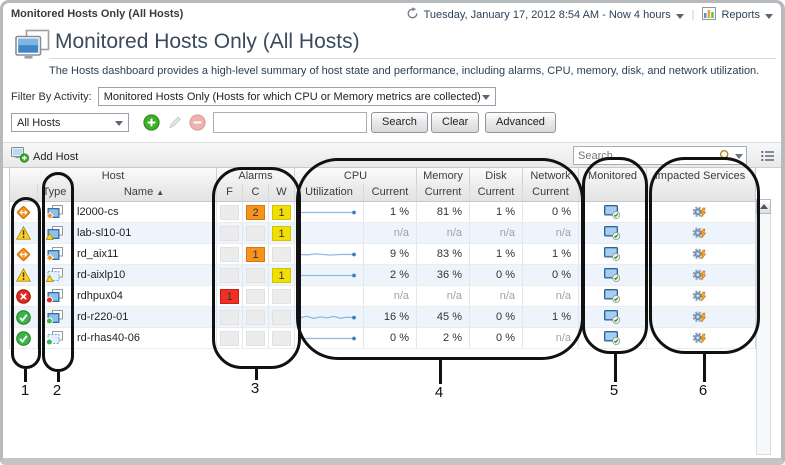  I want to click on scrollbar-up-button, so click(763, 206).